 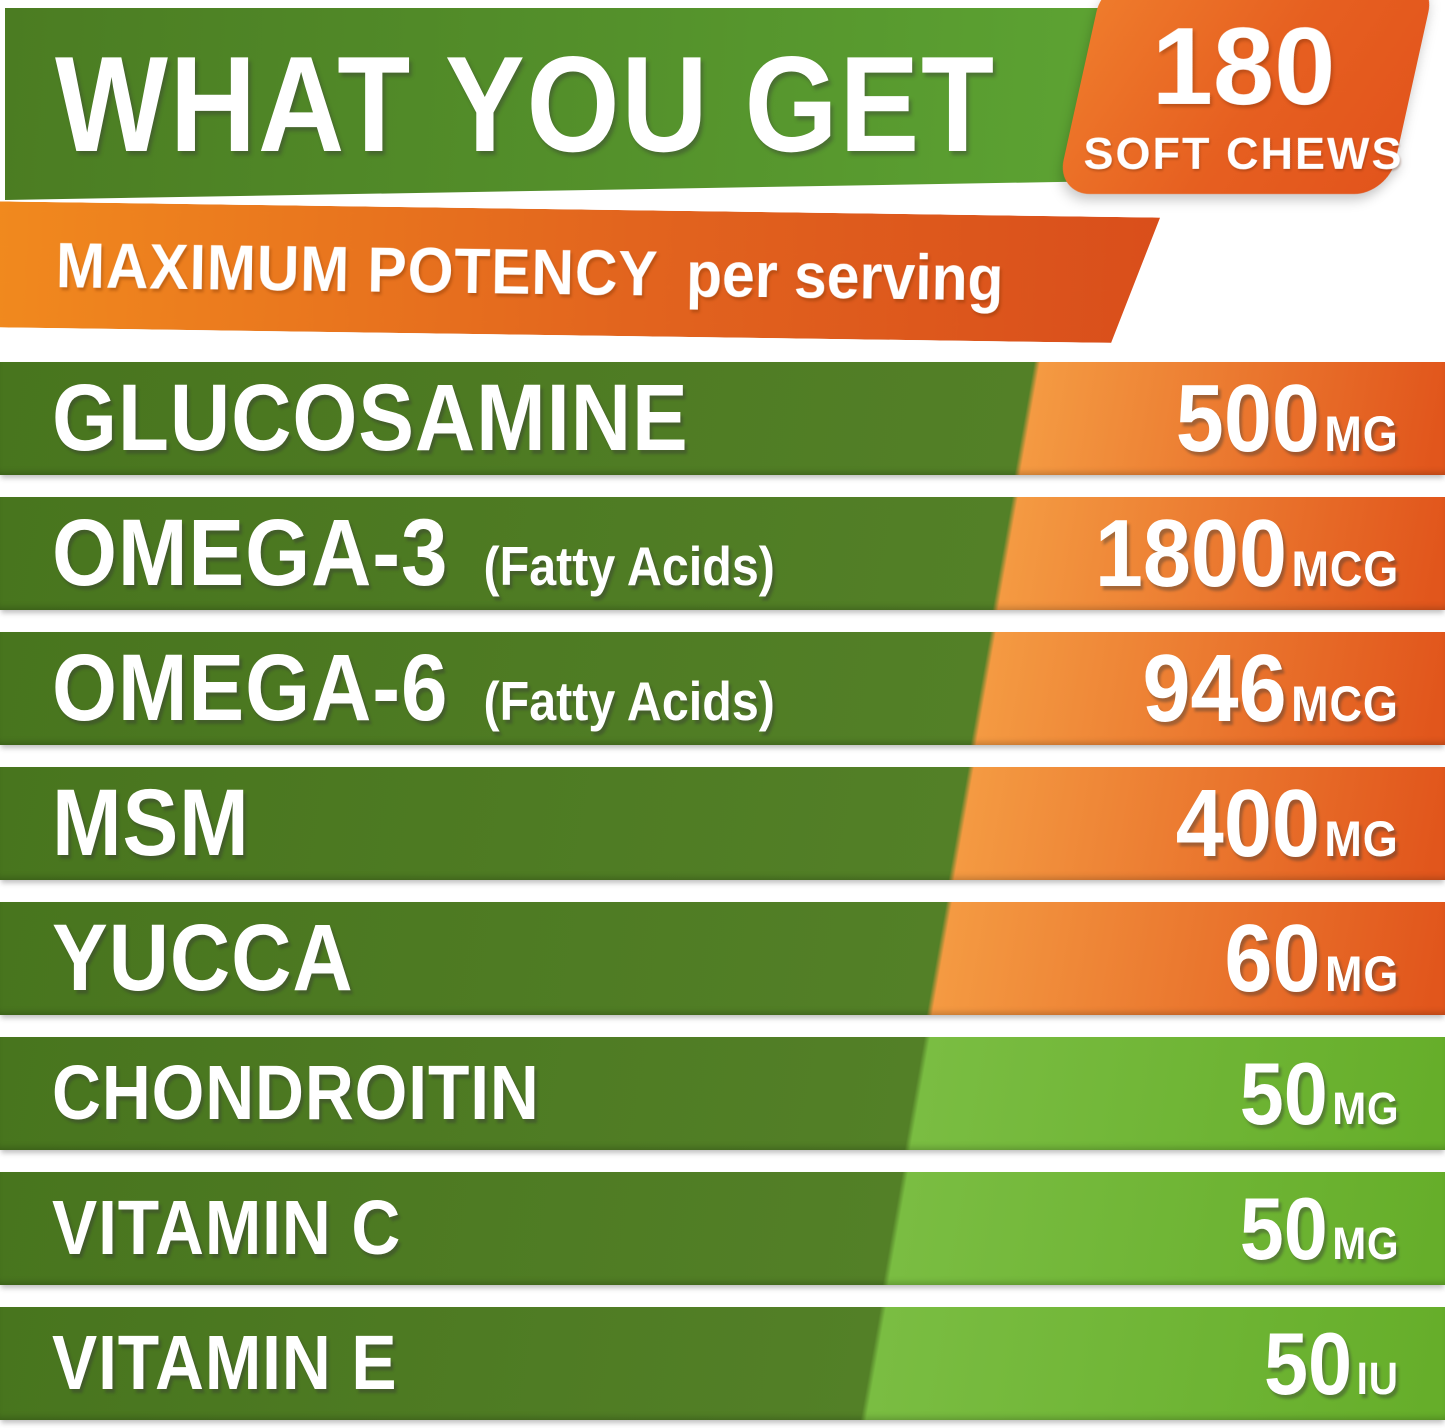 I want to click on ingredient-value: 946, so click(x=1214, y=688).